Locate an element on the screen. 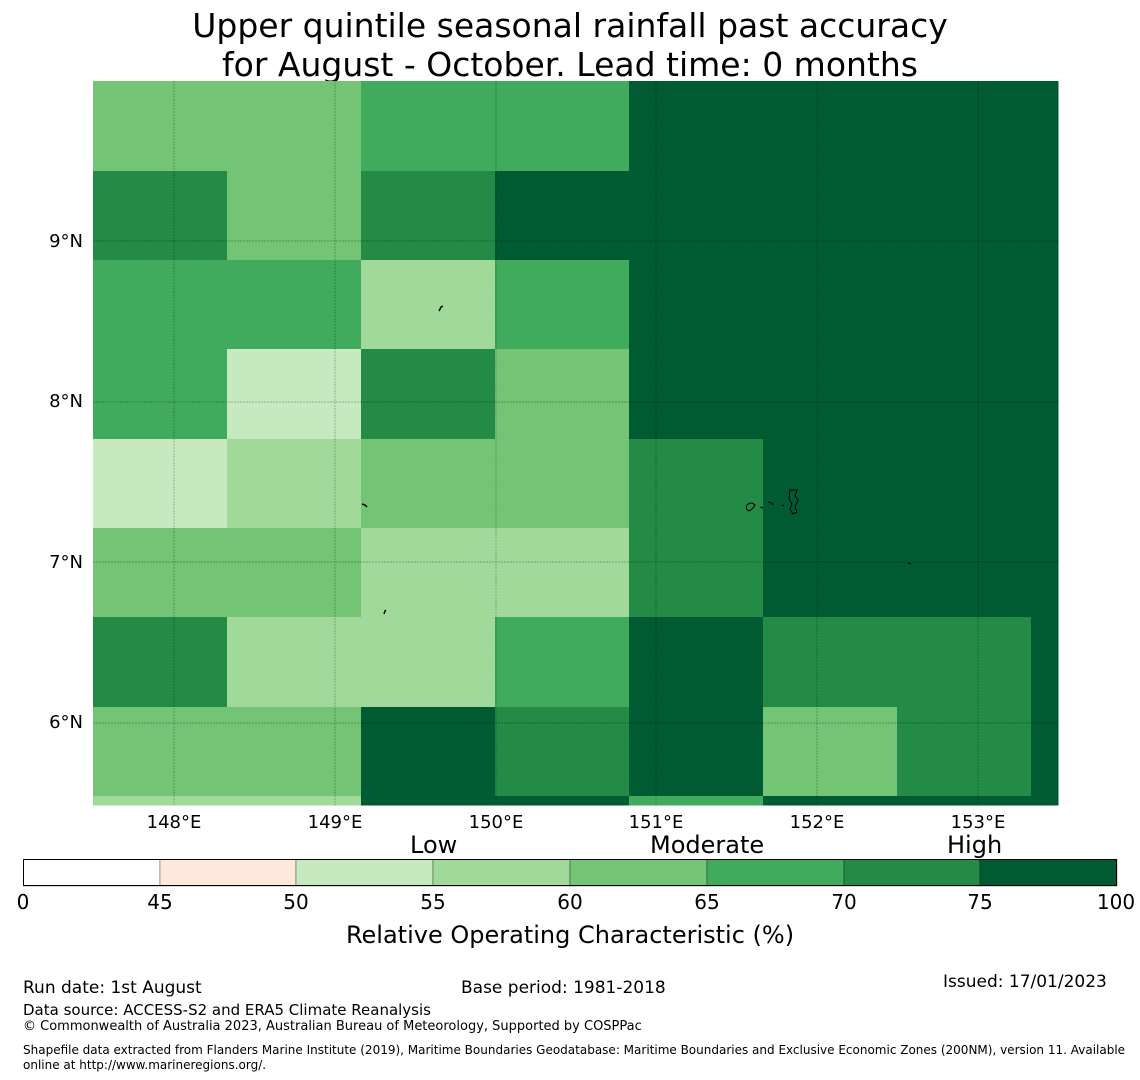 This screenshot has height=1080, width=1140. lon-label-149e: 149°E is located at coordinates (335, 822).